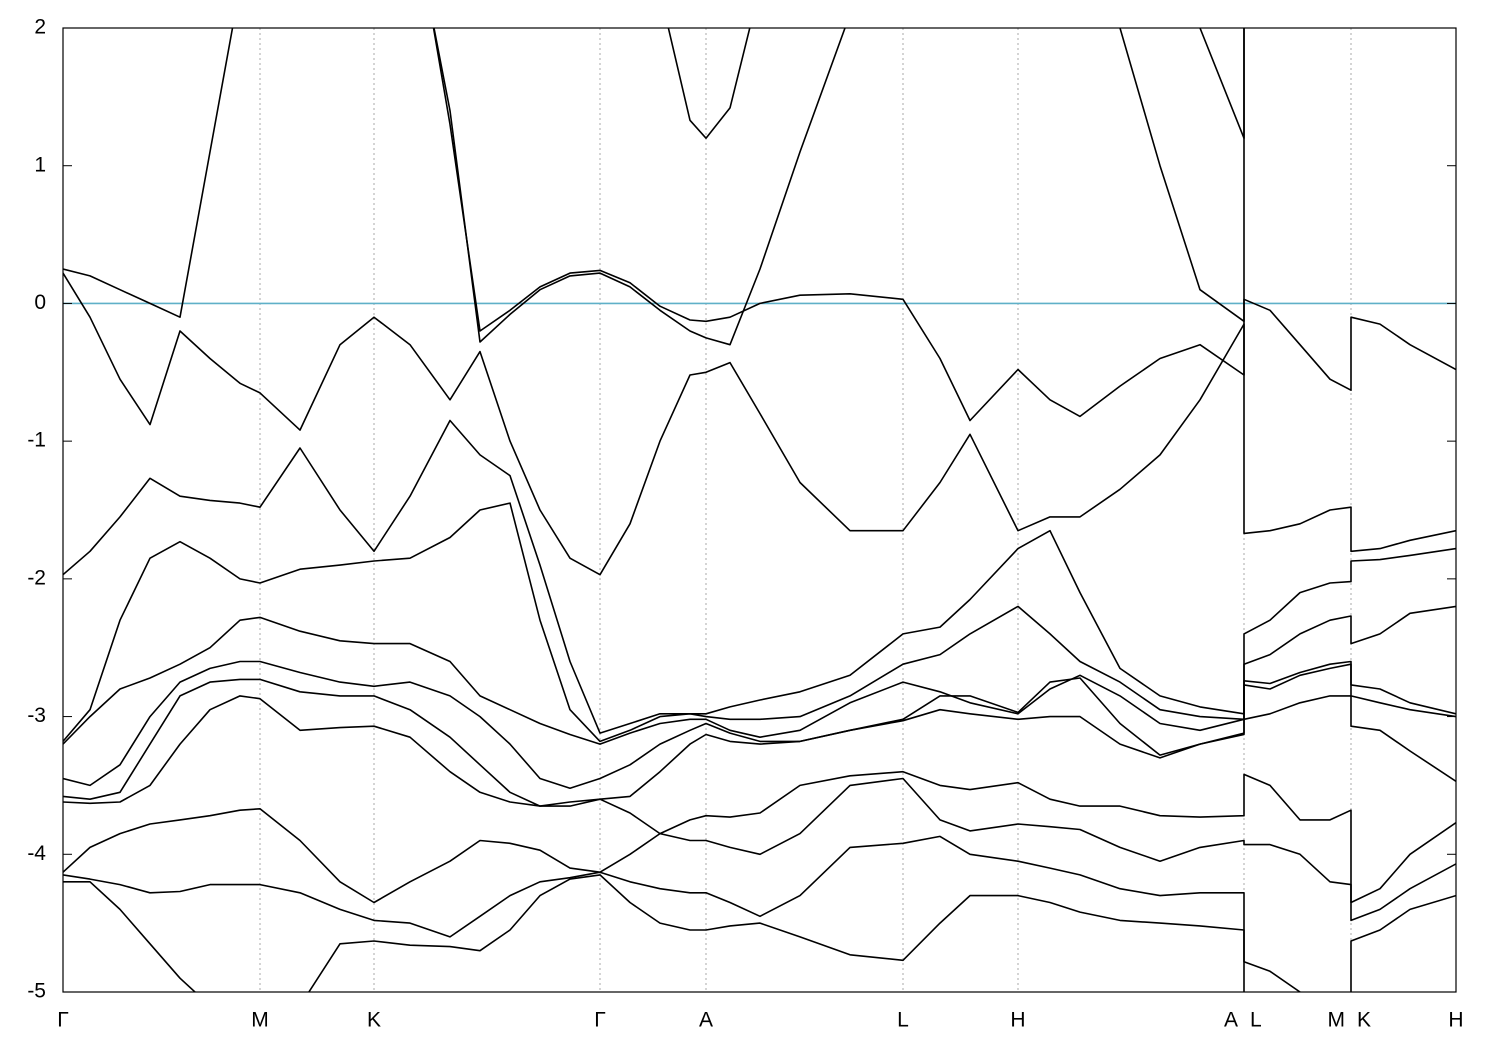 The width and height of the screenshot is (1500, 1050). Describe the element at coordinates (40, 164) in the screenshot. I see `y-tick-label: 1` at that location.